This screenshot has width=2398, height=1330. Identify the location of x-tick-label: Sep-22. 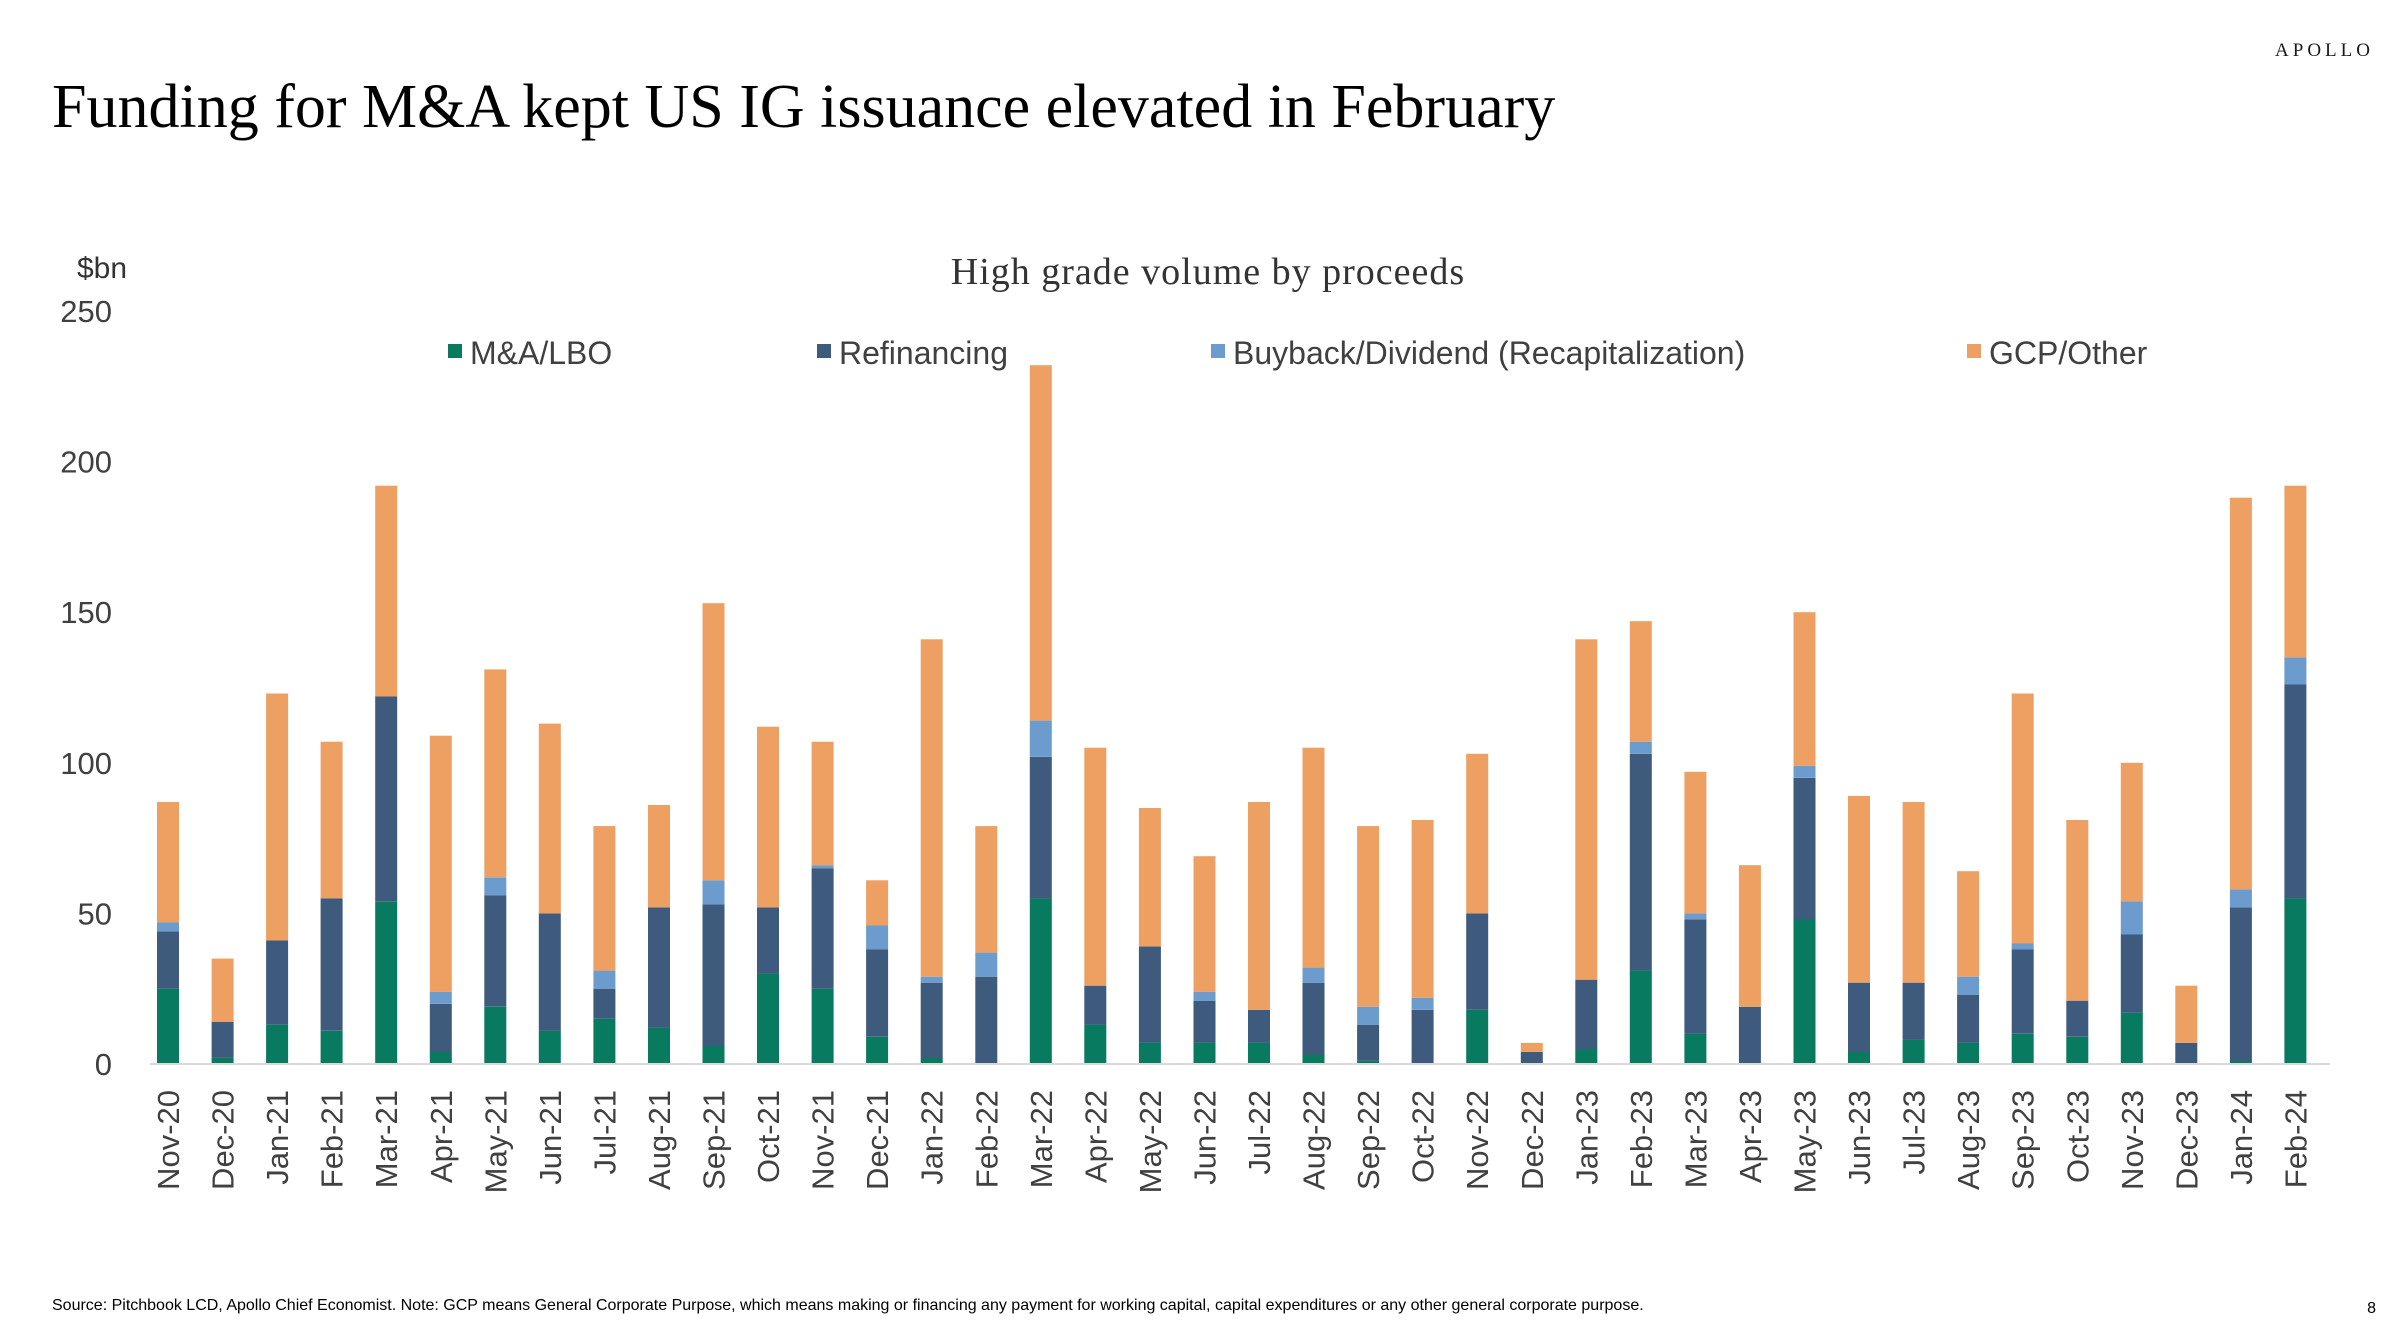
(1368, 1140).